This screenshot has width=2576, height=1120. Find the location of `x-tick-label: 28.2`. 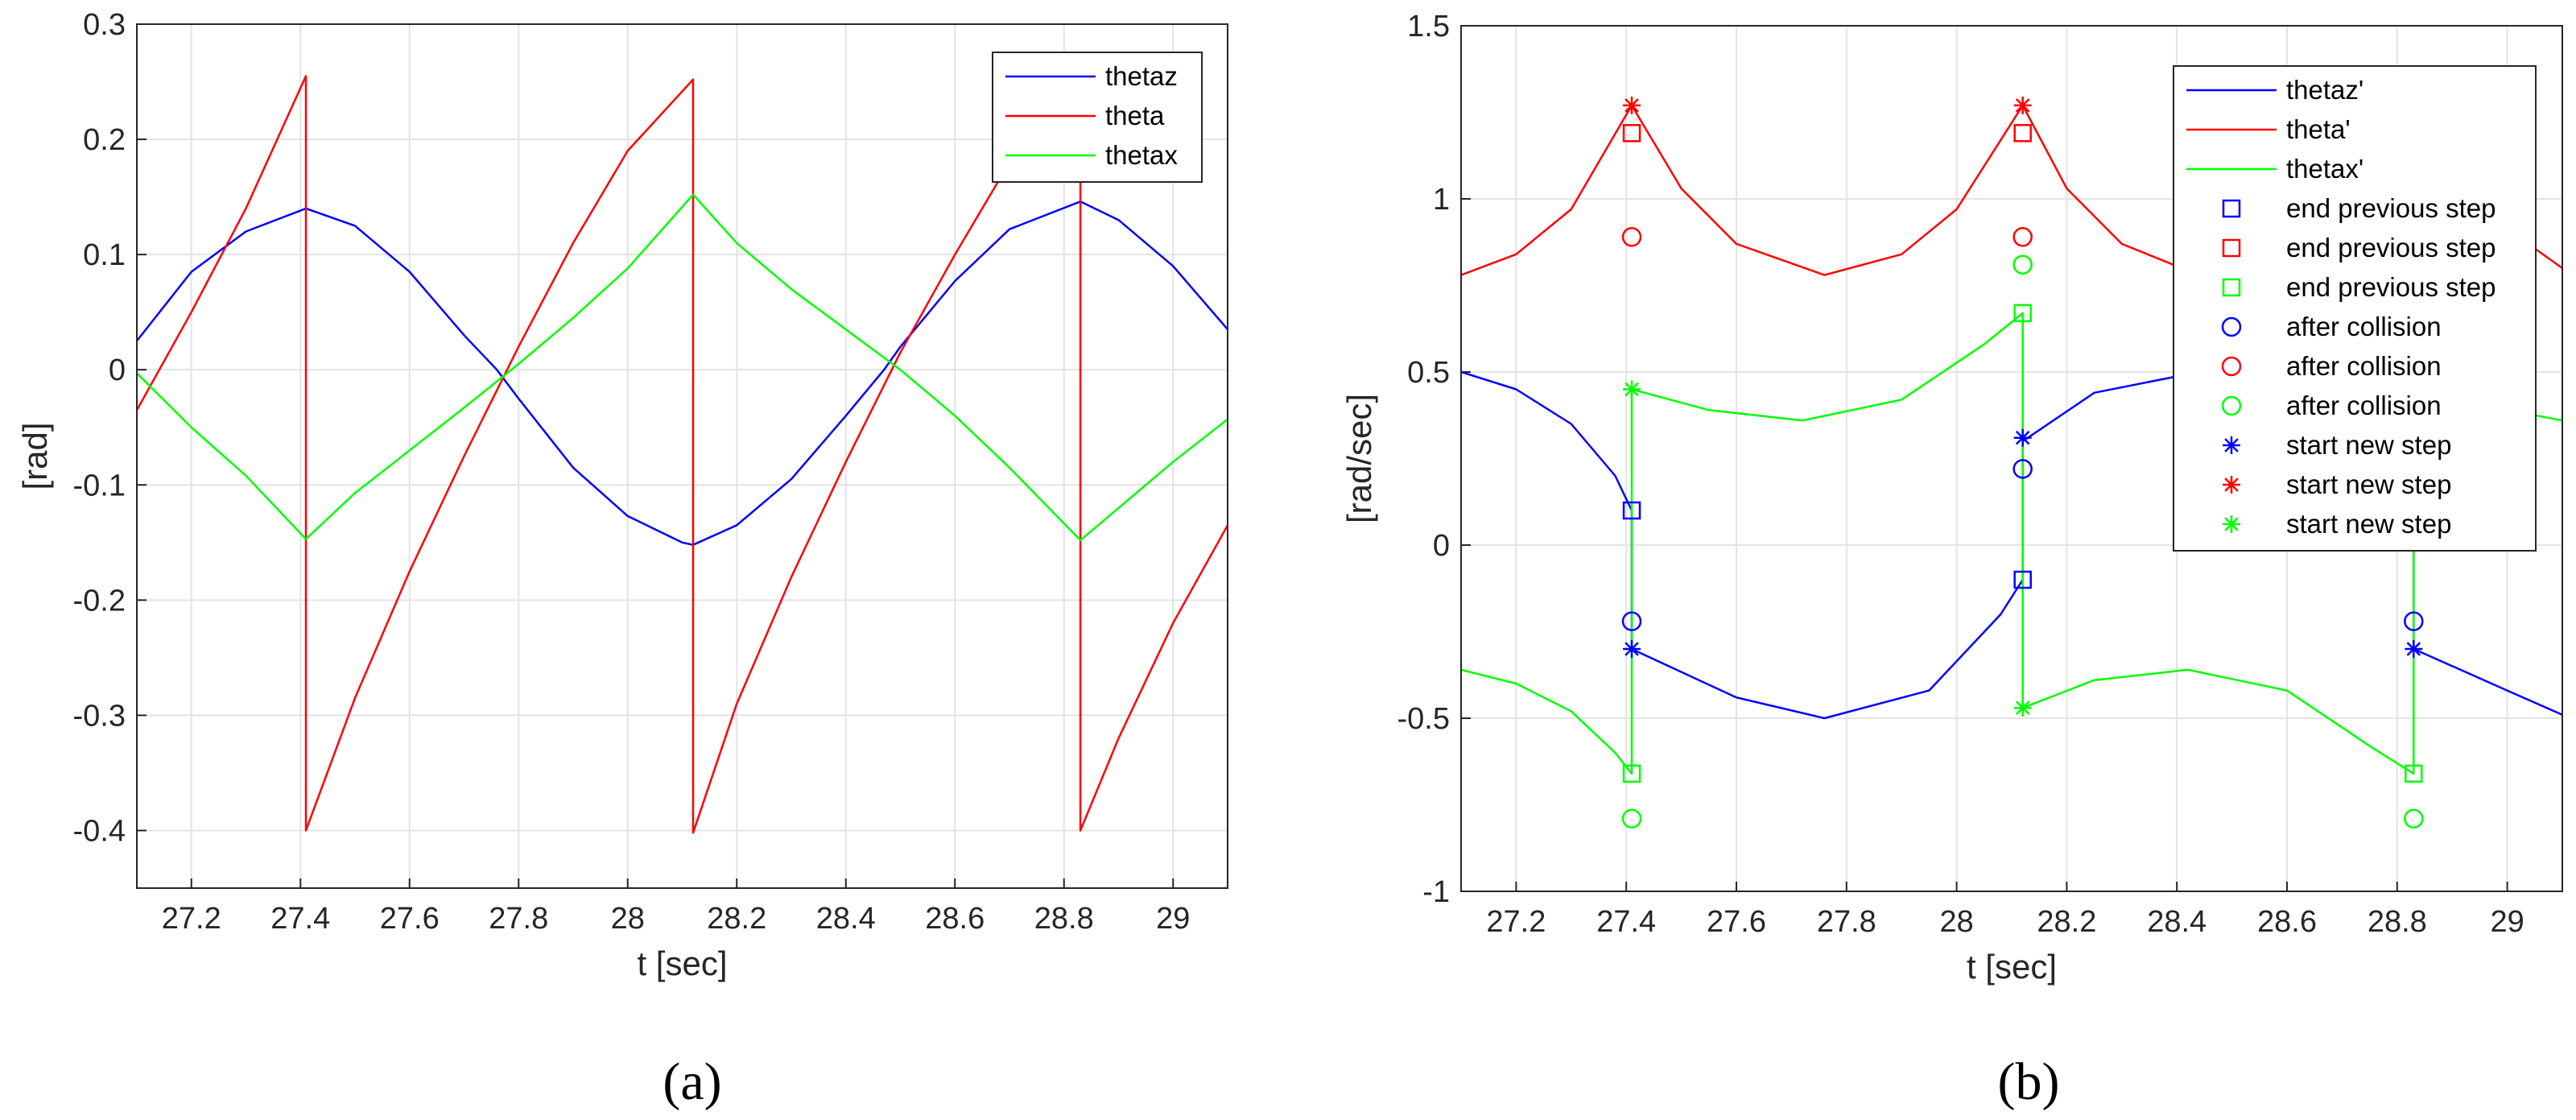

x-tick-label: 28.2 is located at coordinates (736, 919).